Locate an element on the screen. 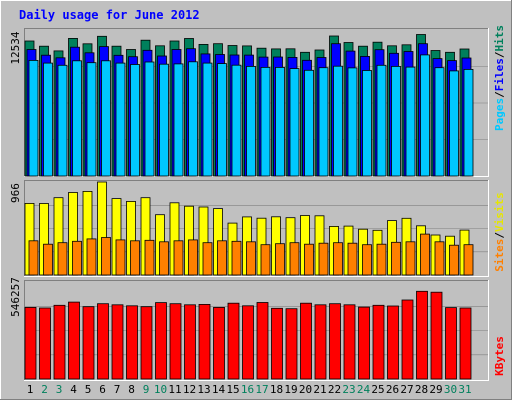 This screenshot has height=404, width=512. legend-pages: Pages is located at coordinates (499, 114).